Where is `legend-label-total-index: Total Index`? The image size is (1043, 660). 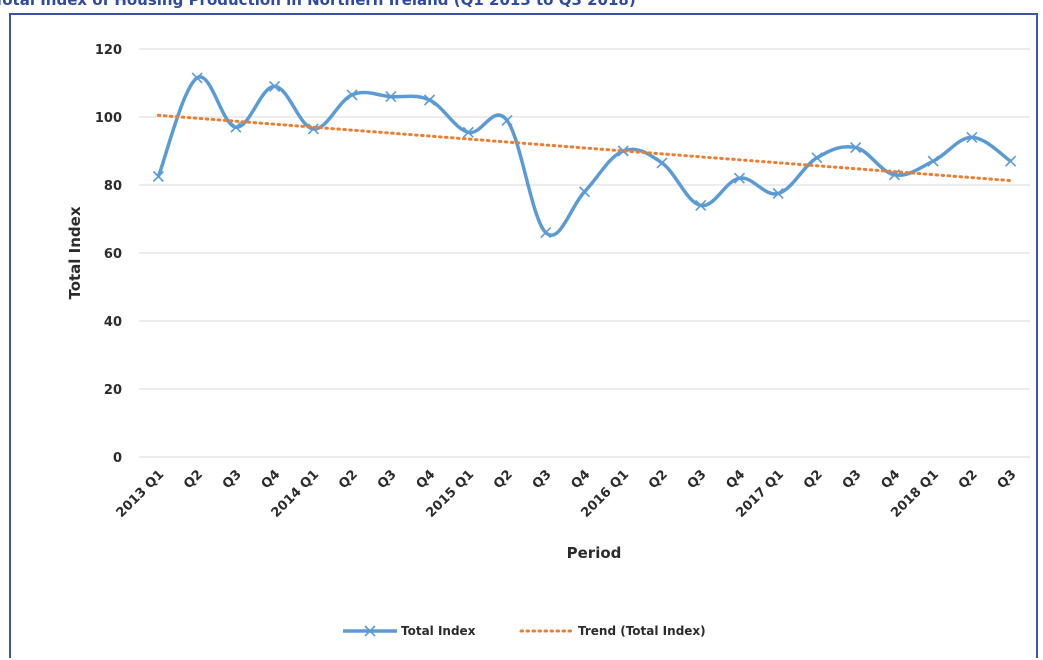
legend-label-total-index: Total Index is located at coordinates (438, 631).